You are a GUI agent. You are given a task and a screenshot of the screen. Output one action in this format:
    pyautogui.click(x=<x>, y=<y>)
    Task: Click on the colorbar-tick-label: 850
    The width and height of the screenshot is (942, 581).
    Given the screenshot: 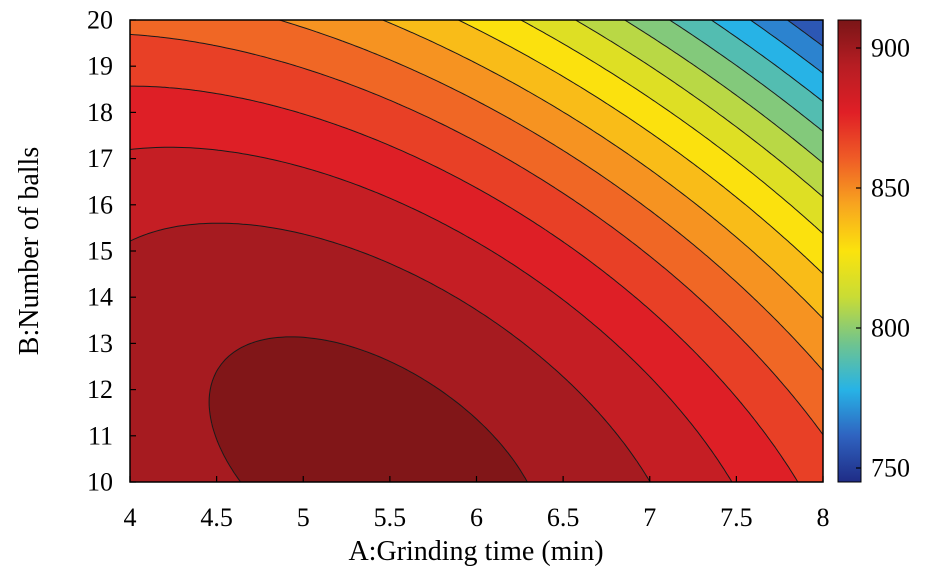 What is the action you would take?
    pyautogui.click(x=890, y=188)
    